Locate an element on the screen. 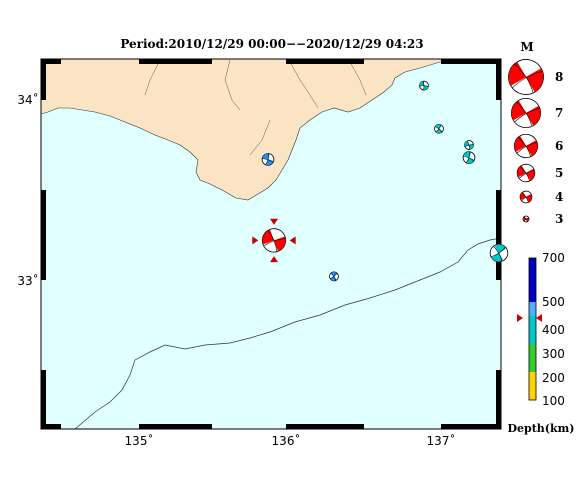  y-tick-34: 34˚ is located at coordinates (27, 99).